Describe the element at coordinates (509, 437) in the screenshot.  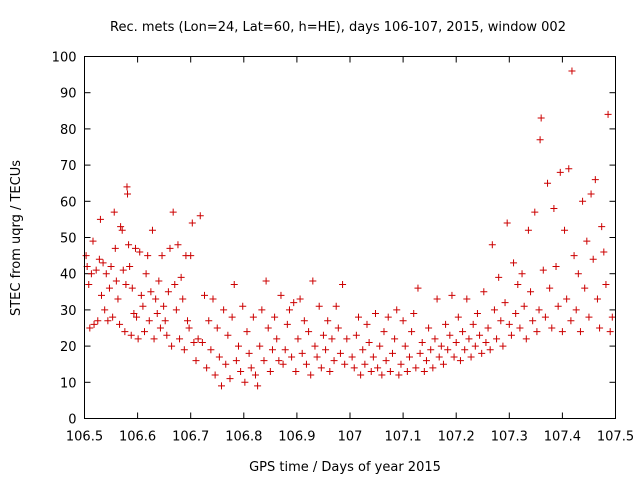
I see `x-tick-label: 107.3` at that location.